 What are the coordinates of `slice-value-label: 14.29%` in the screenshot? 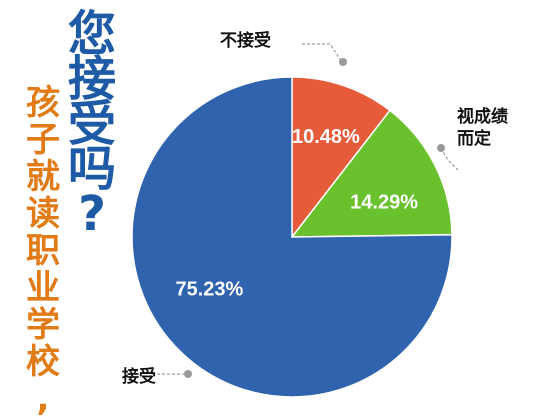 It's located at (384, 202).